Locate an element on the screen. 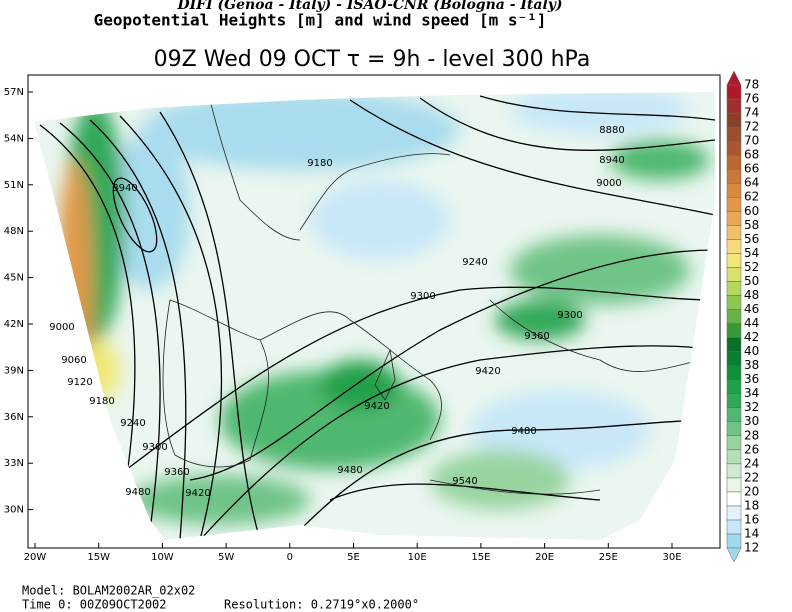  colorbar-label: 68 is located at coordinates (751, 155).